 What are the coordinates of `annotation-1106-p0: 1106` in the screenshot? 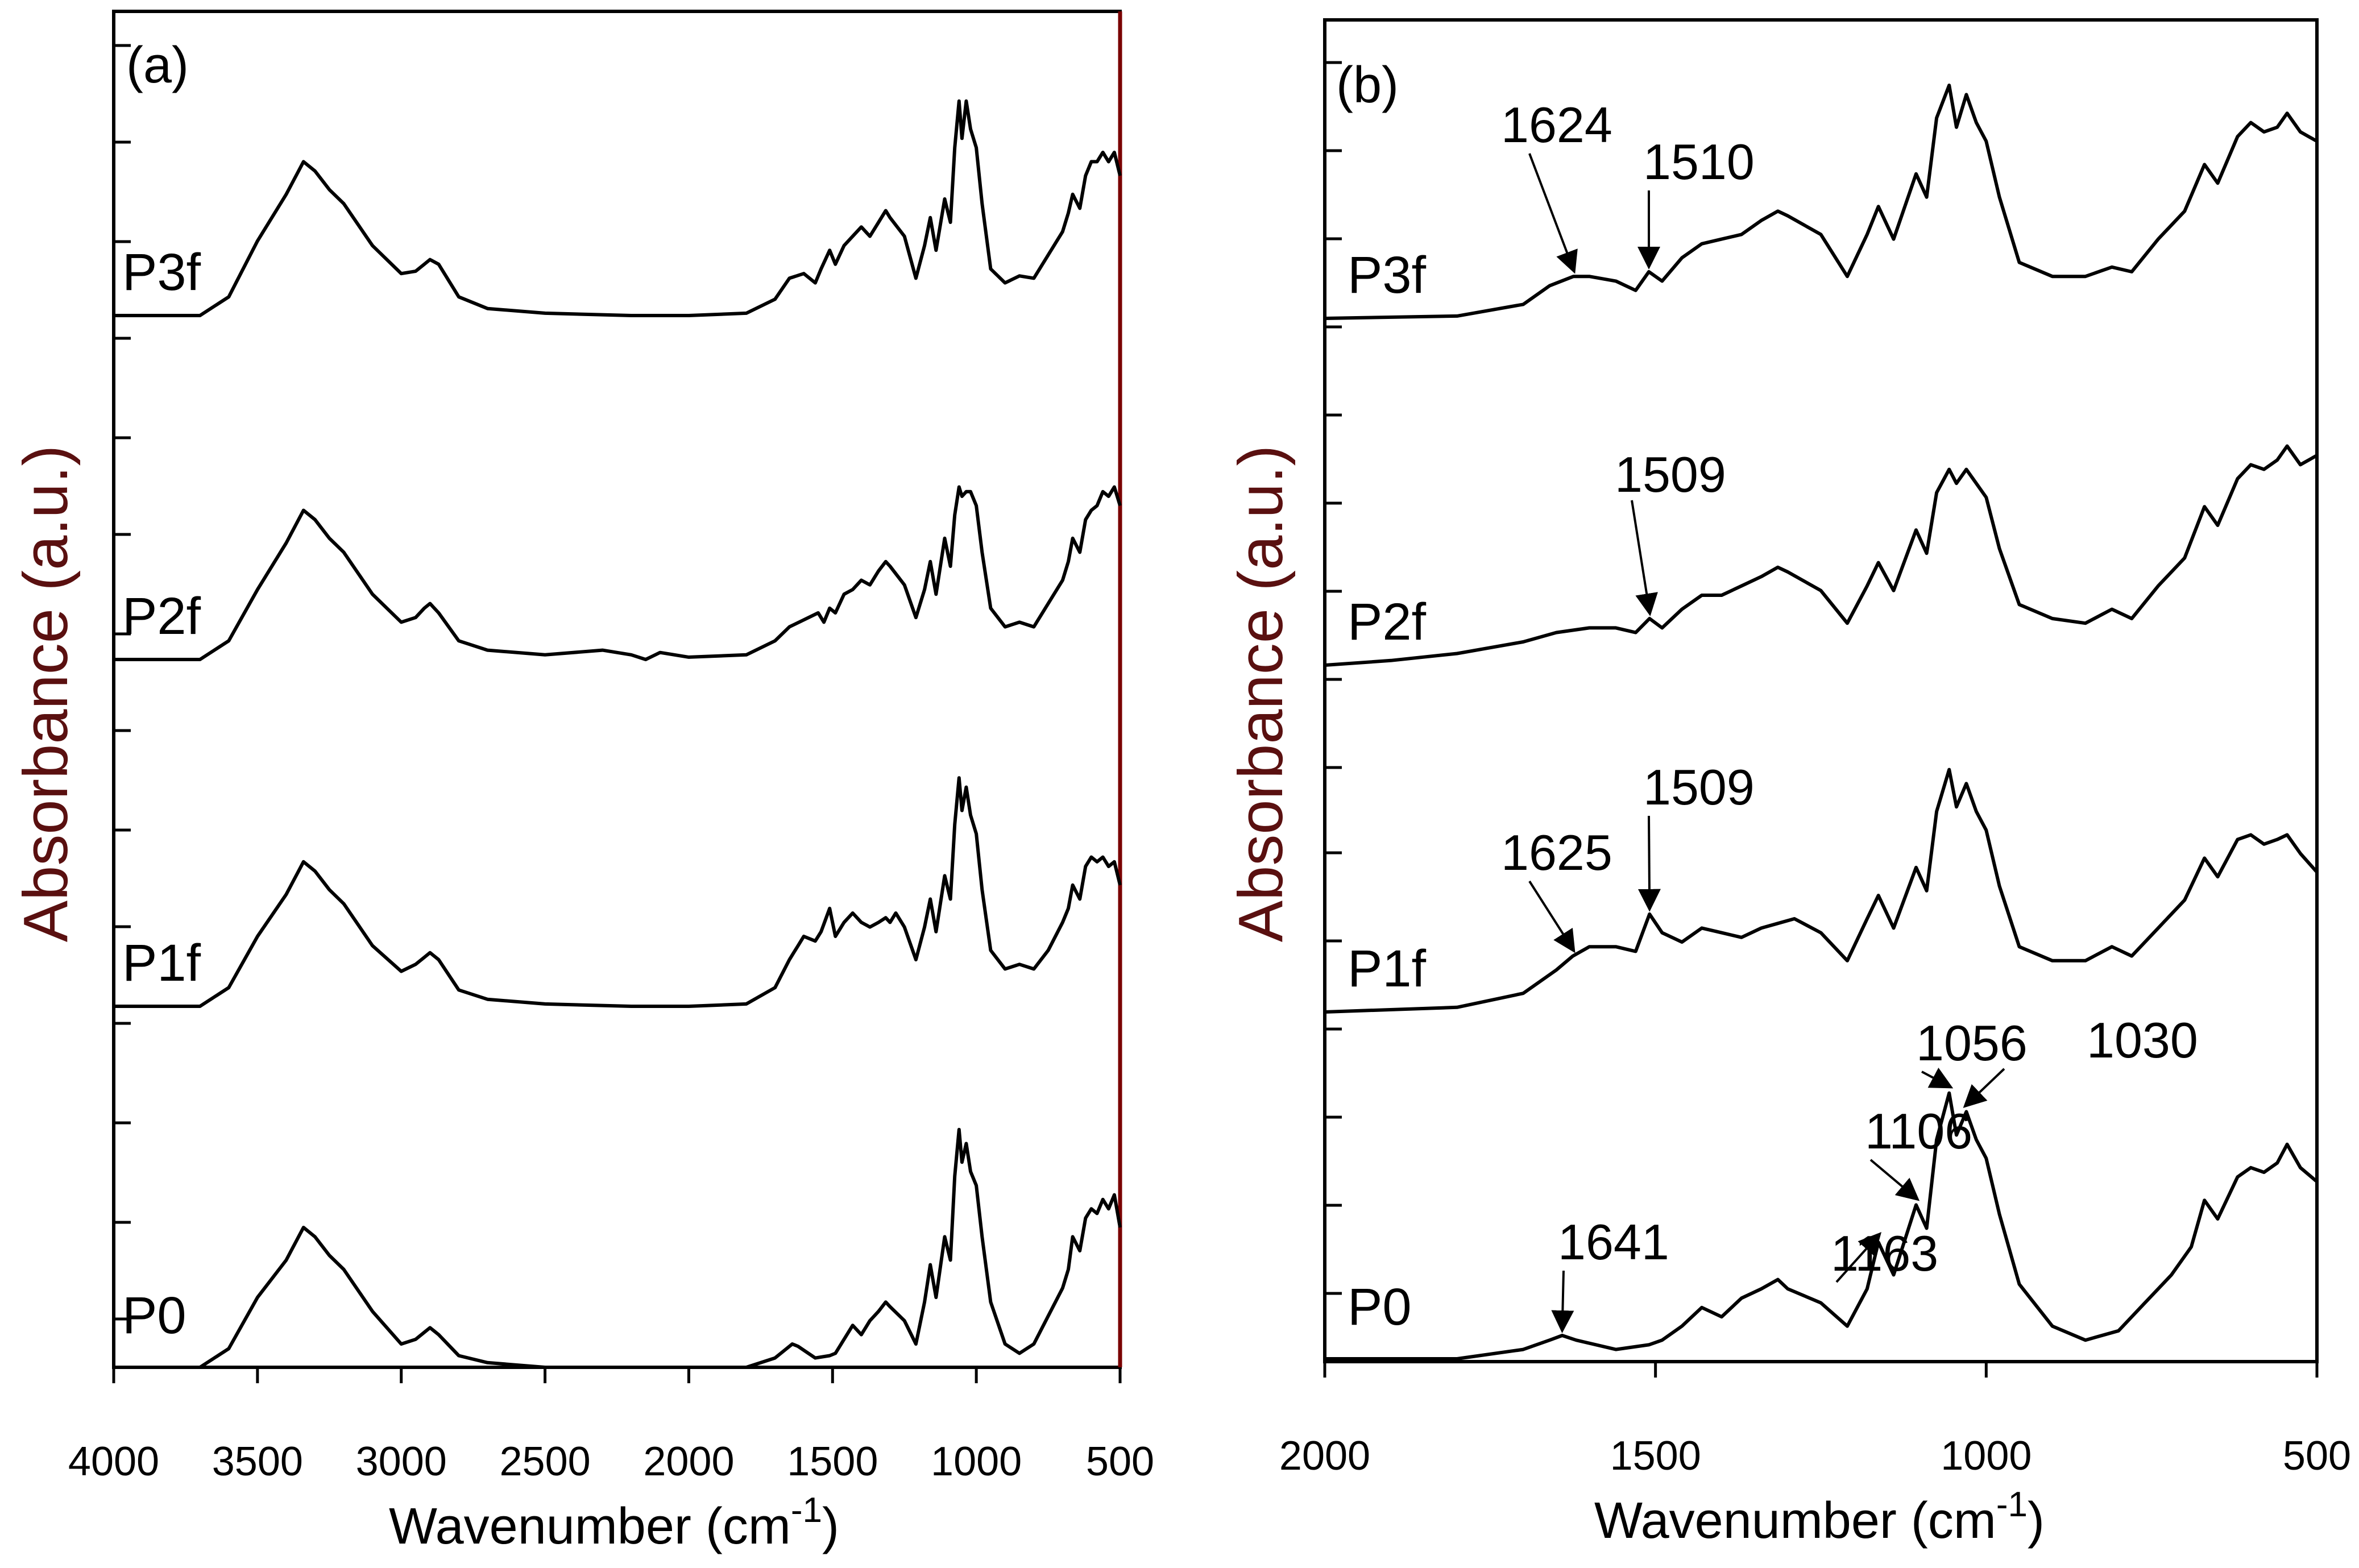 It's located at (1918, 1131).